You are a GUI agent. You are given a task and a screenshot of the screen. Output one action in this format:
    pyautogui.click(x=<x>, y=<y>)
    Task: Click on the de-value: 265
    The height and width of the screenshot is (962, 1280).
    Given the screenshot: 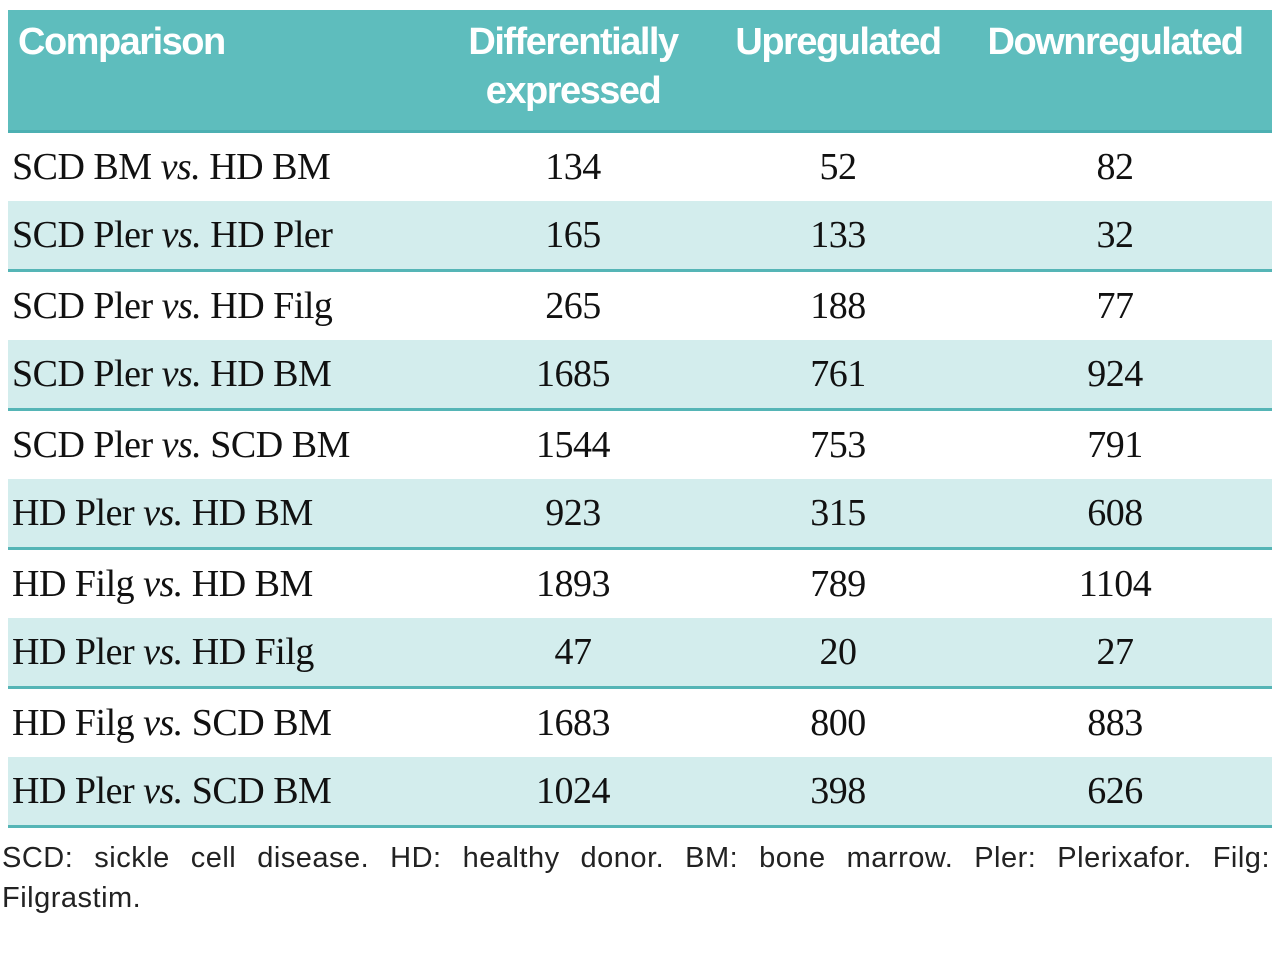 What is the action you would take?
    pyautogui.click(x=573, y=305)
    